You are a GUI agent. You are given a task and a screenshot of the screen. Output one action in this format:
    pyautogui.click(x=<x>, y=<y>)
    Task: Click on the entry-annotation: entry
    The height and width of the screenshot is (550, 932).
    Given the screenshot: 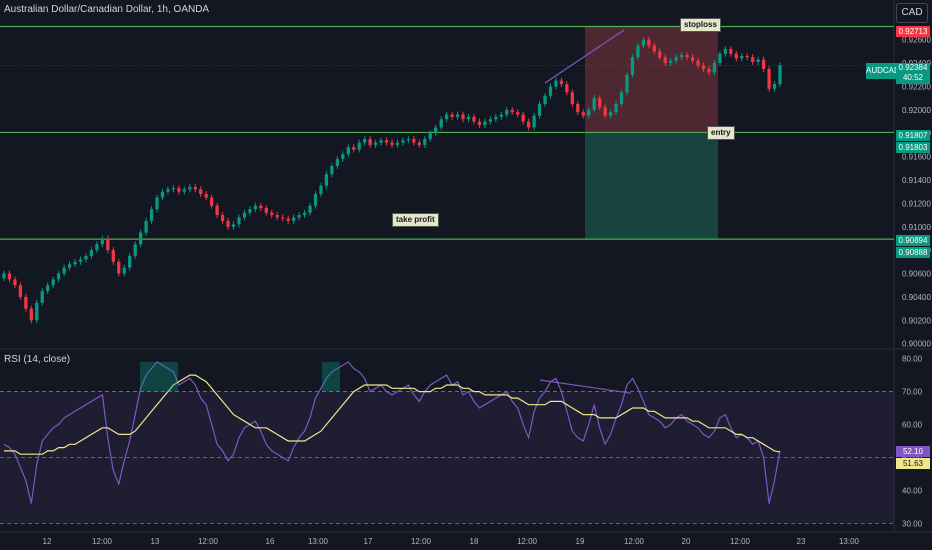 What is the action you would take?
    pyautogui.click(x=721, y=133)
    